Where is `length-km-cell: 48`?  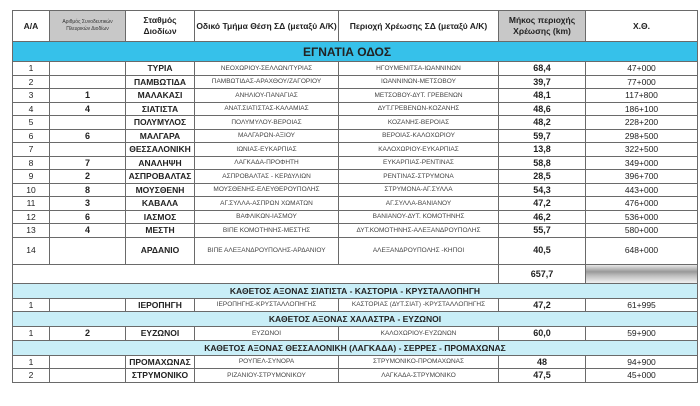 length-km-cell: 48 is located at coordinates (542, 361).